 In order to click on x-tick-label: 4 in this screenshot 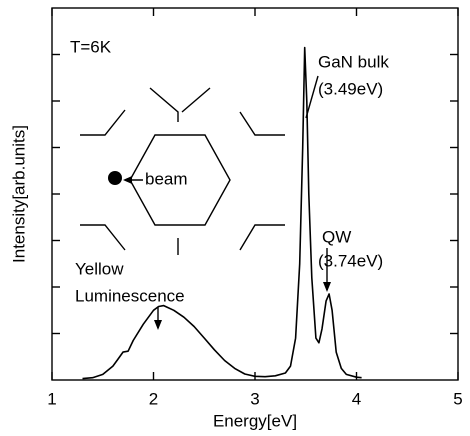, I will do `click(356, 398)`.